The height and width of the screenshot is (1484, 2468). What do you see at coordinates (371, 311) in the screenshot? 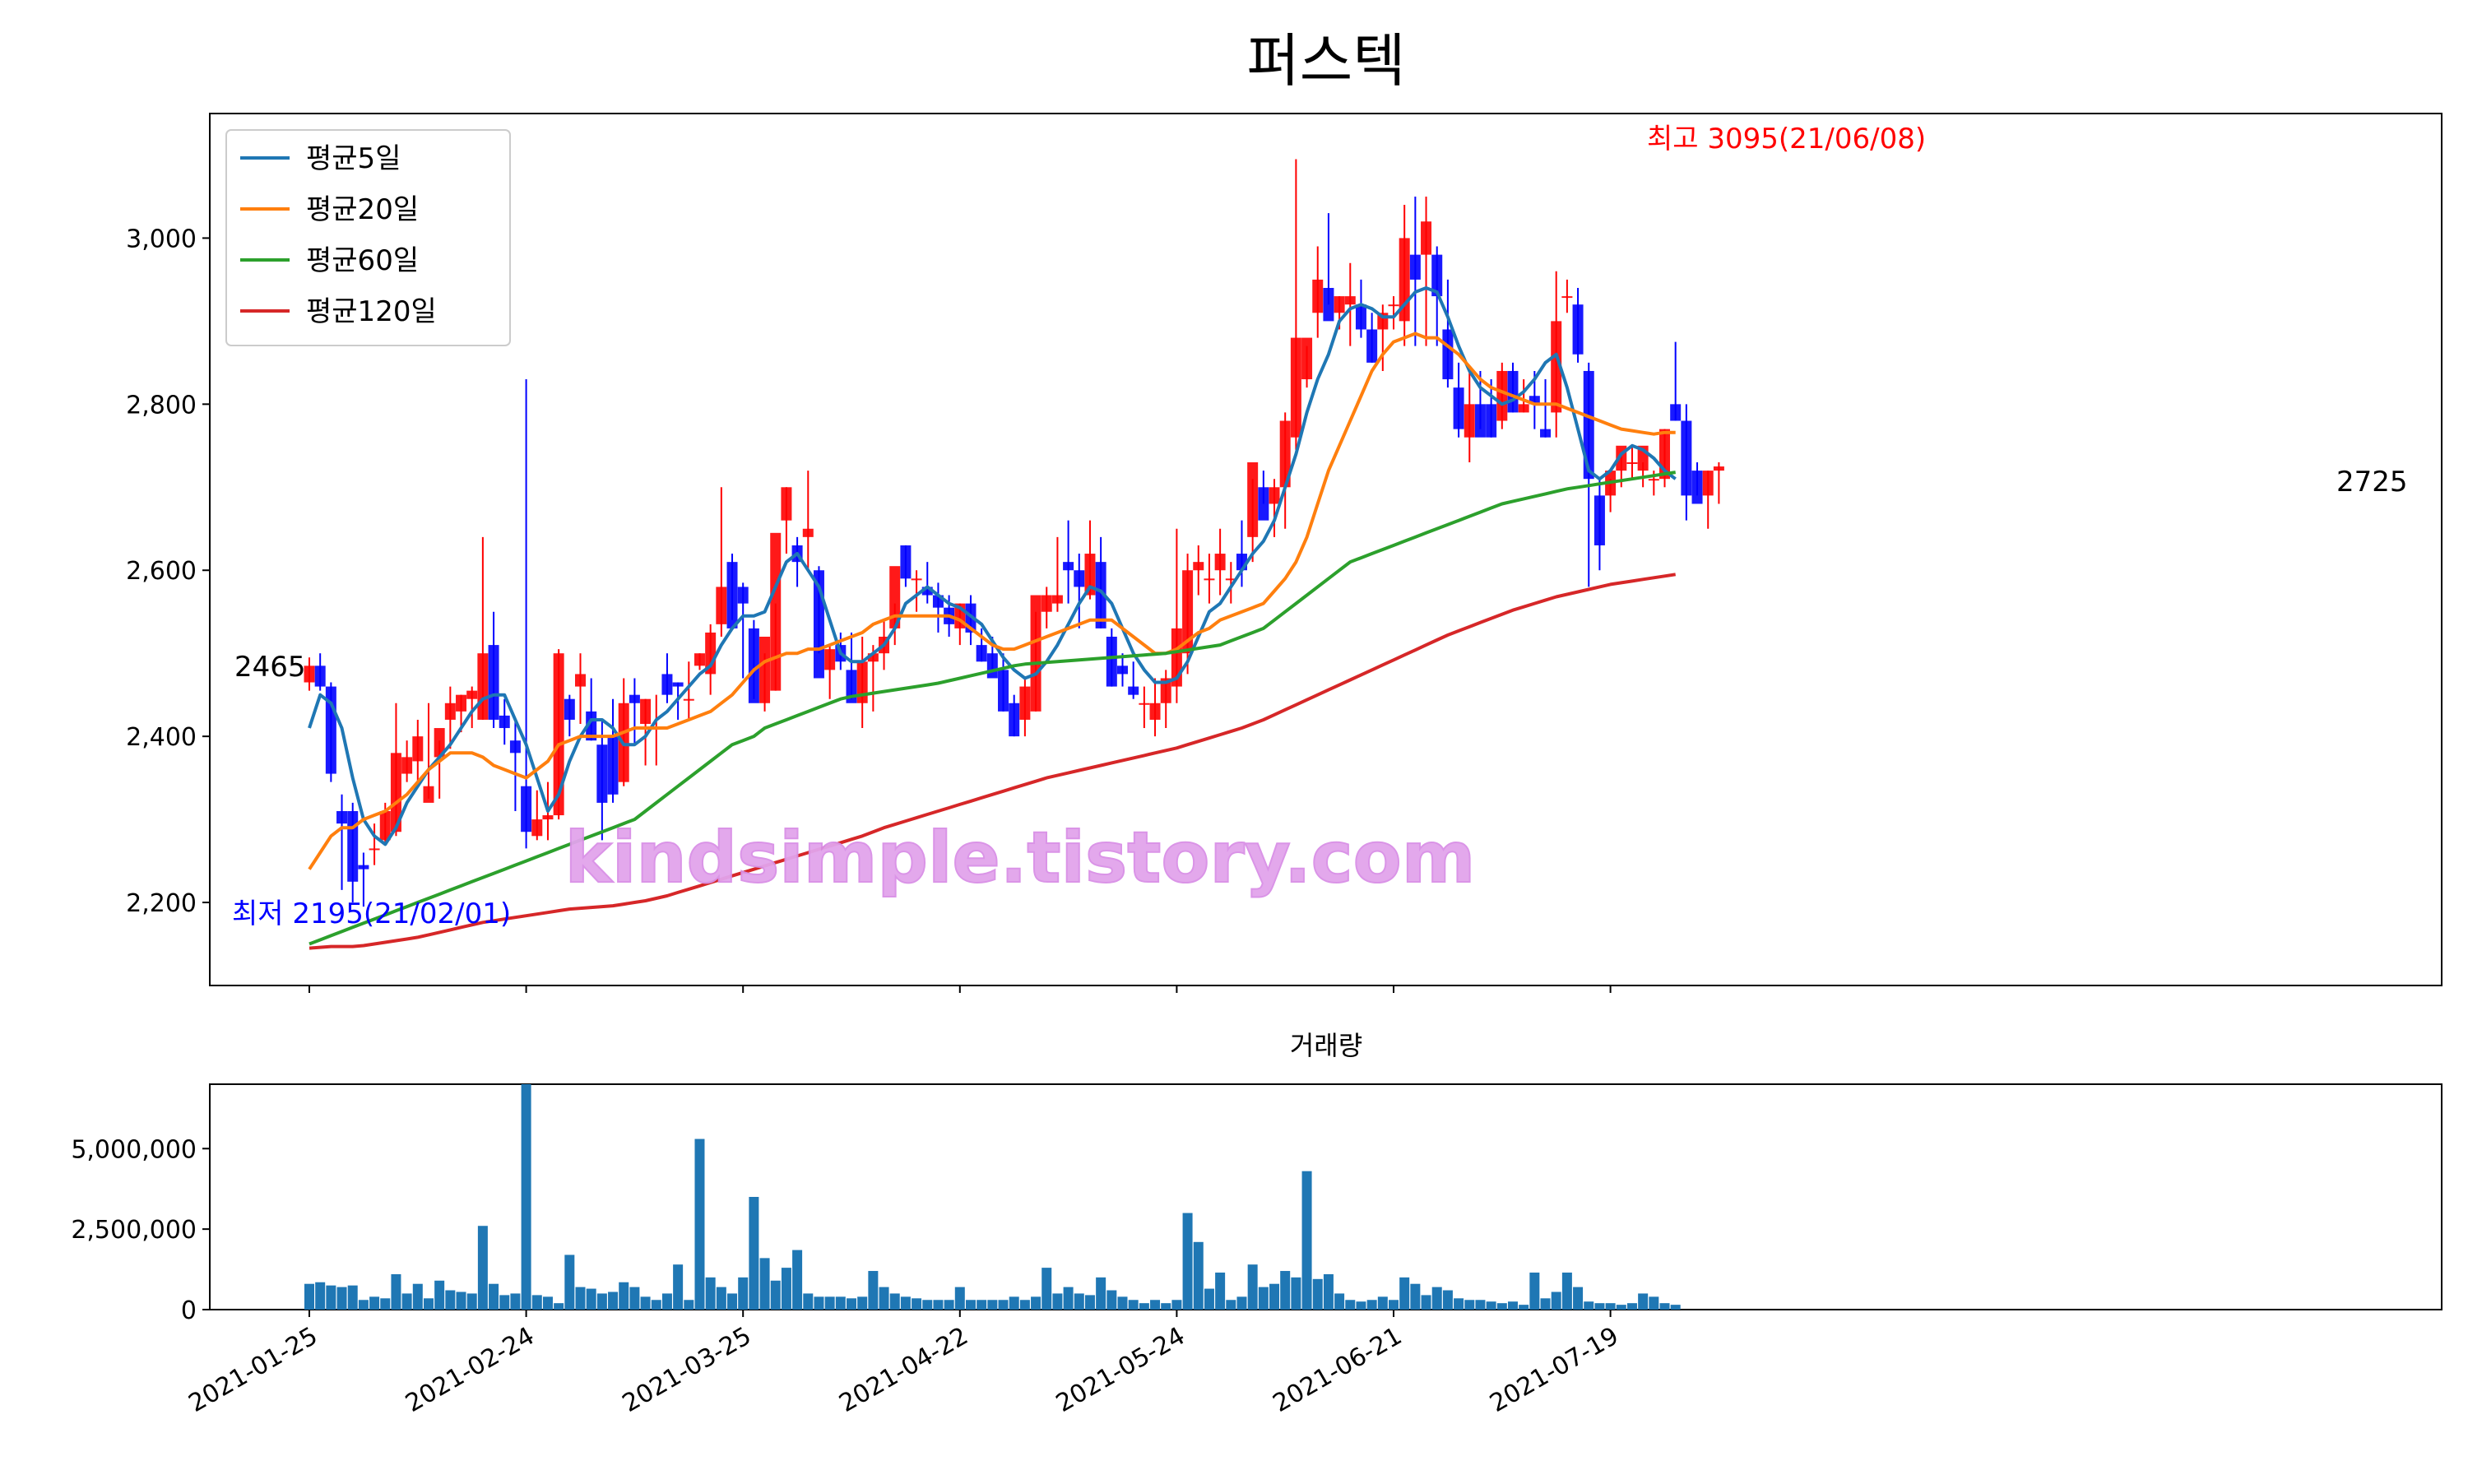
I see `legend-label: 평균120일` at bounding box center [371, 311].